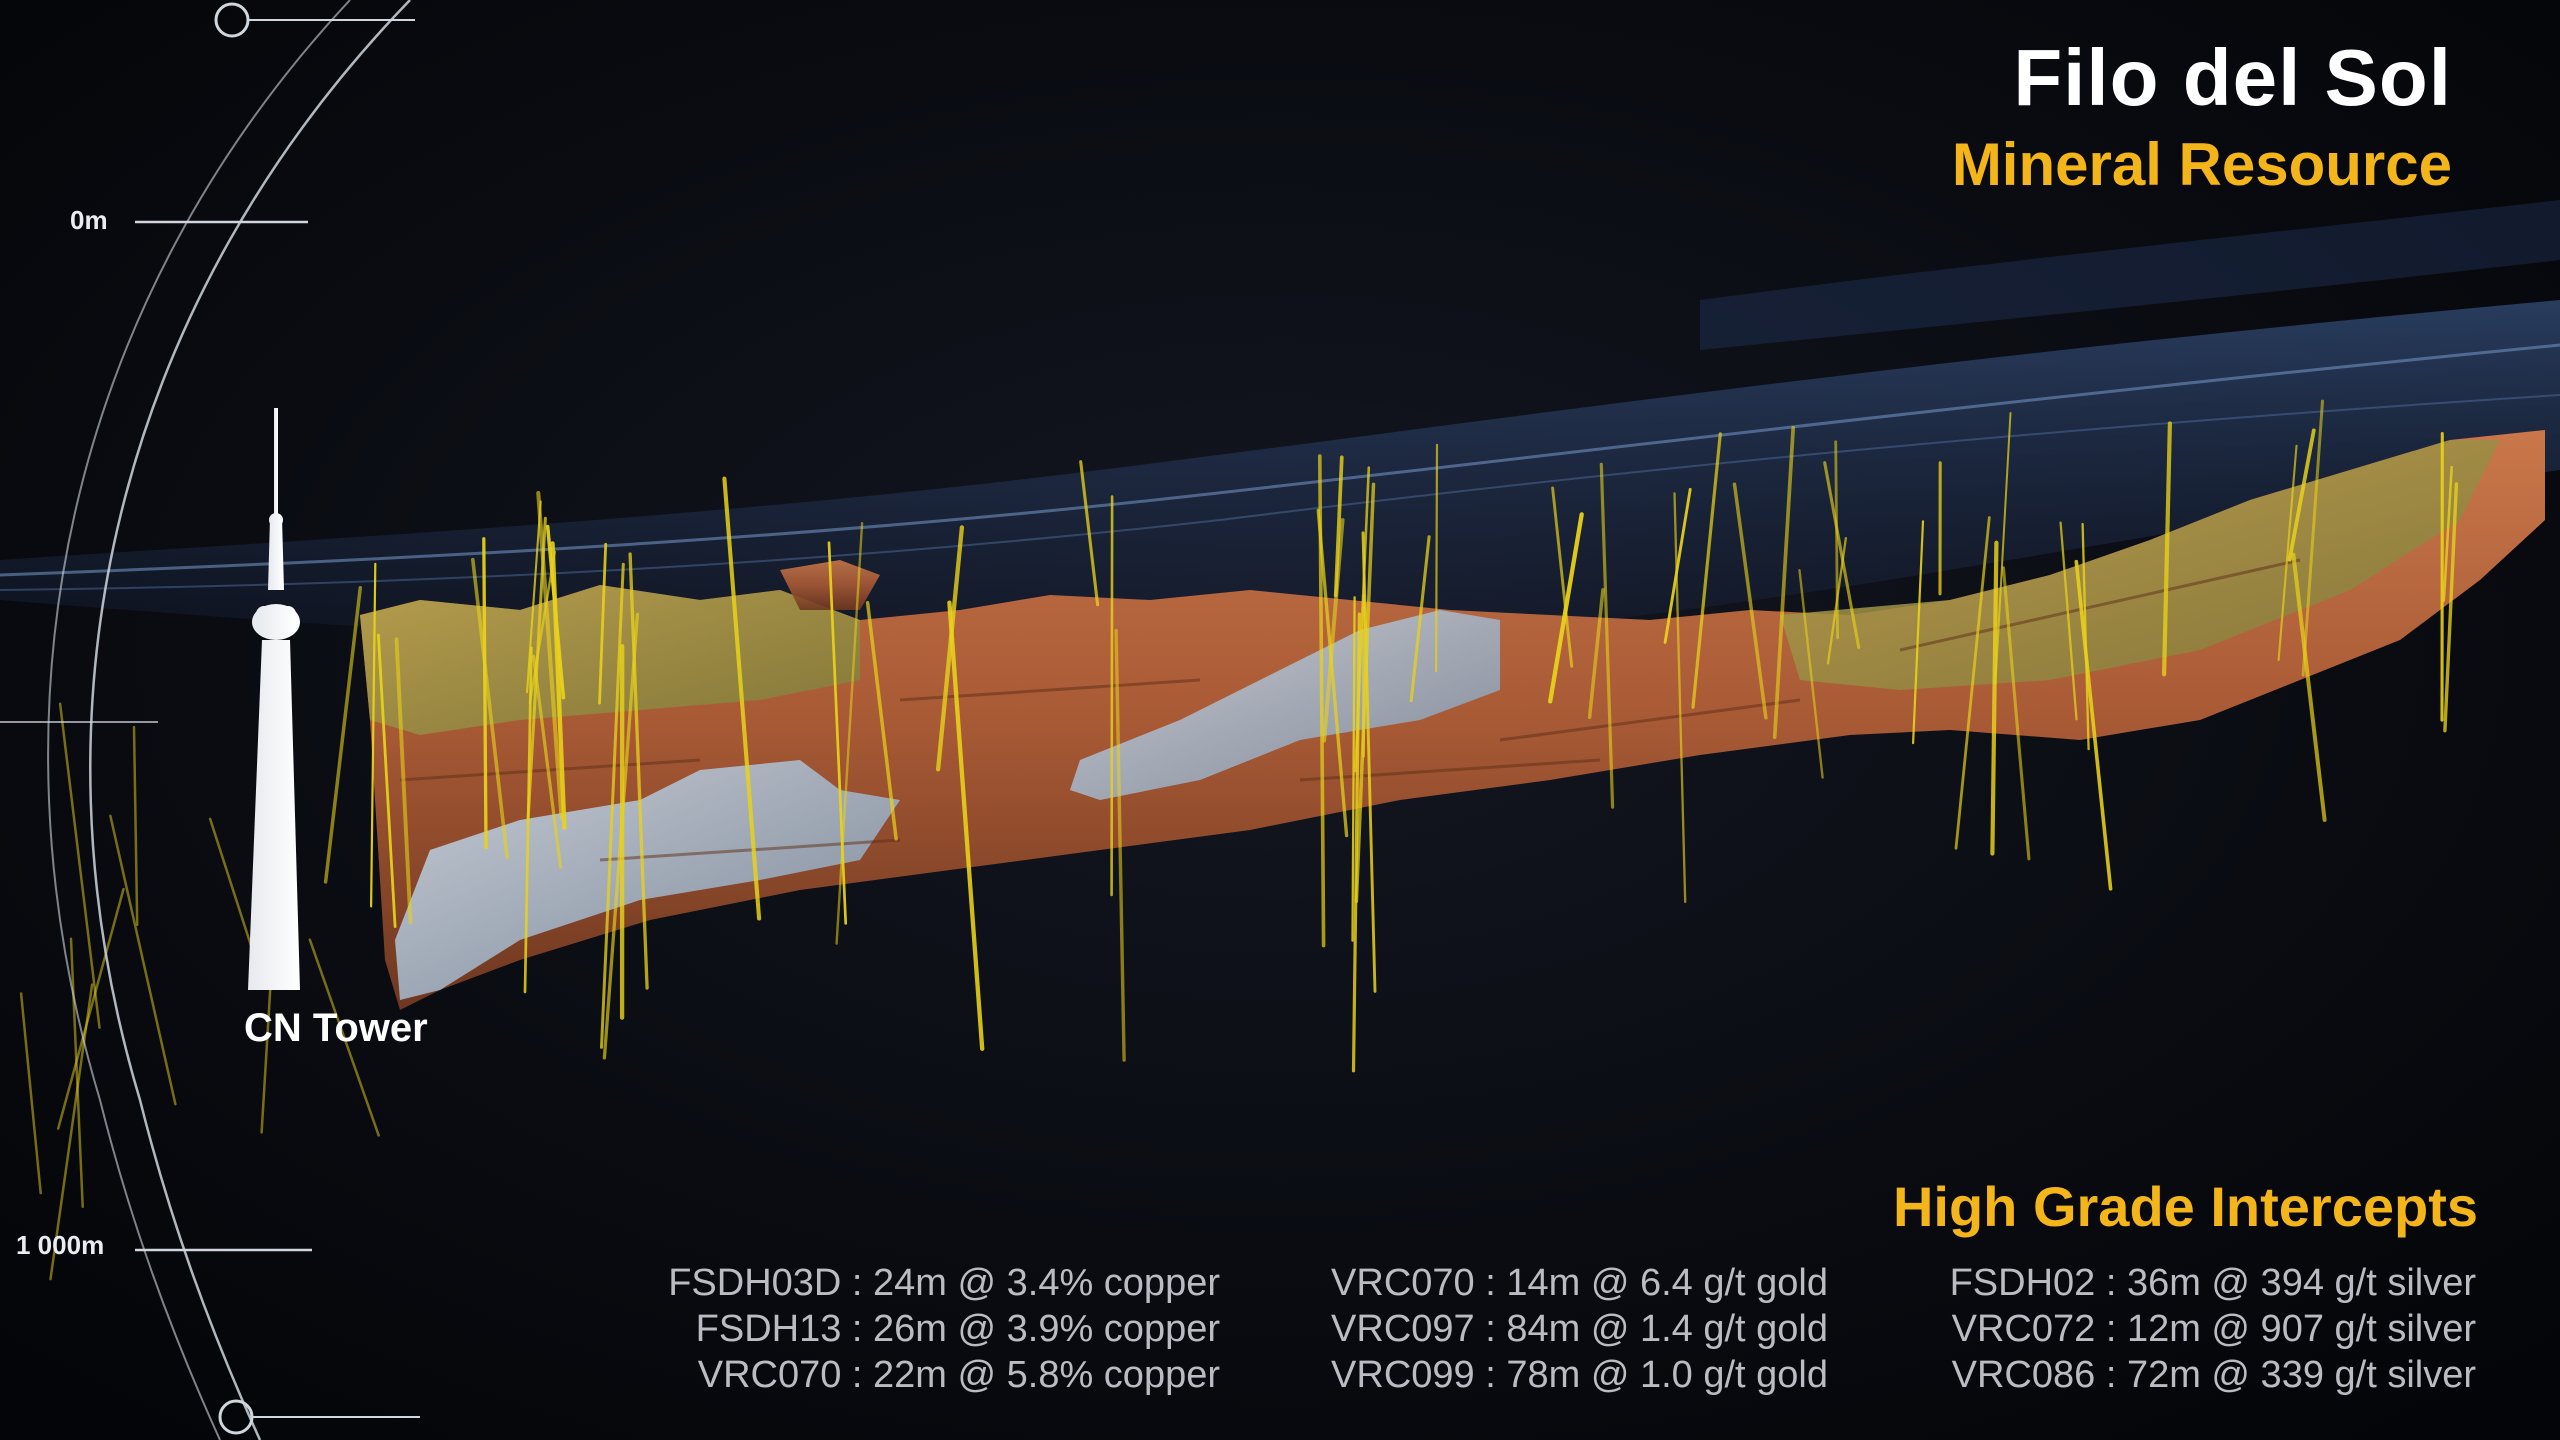 The height and width of the screenshot is (1440, 2560). I want to click on gold-zone, so click(2140, 565).